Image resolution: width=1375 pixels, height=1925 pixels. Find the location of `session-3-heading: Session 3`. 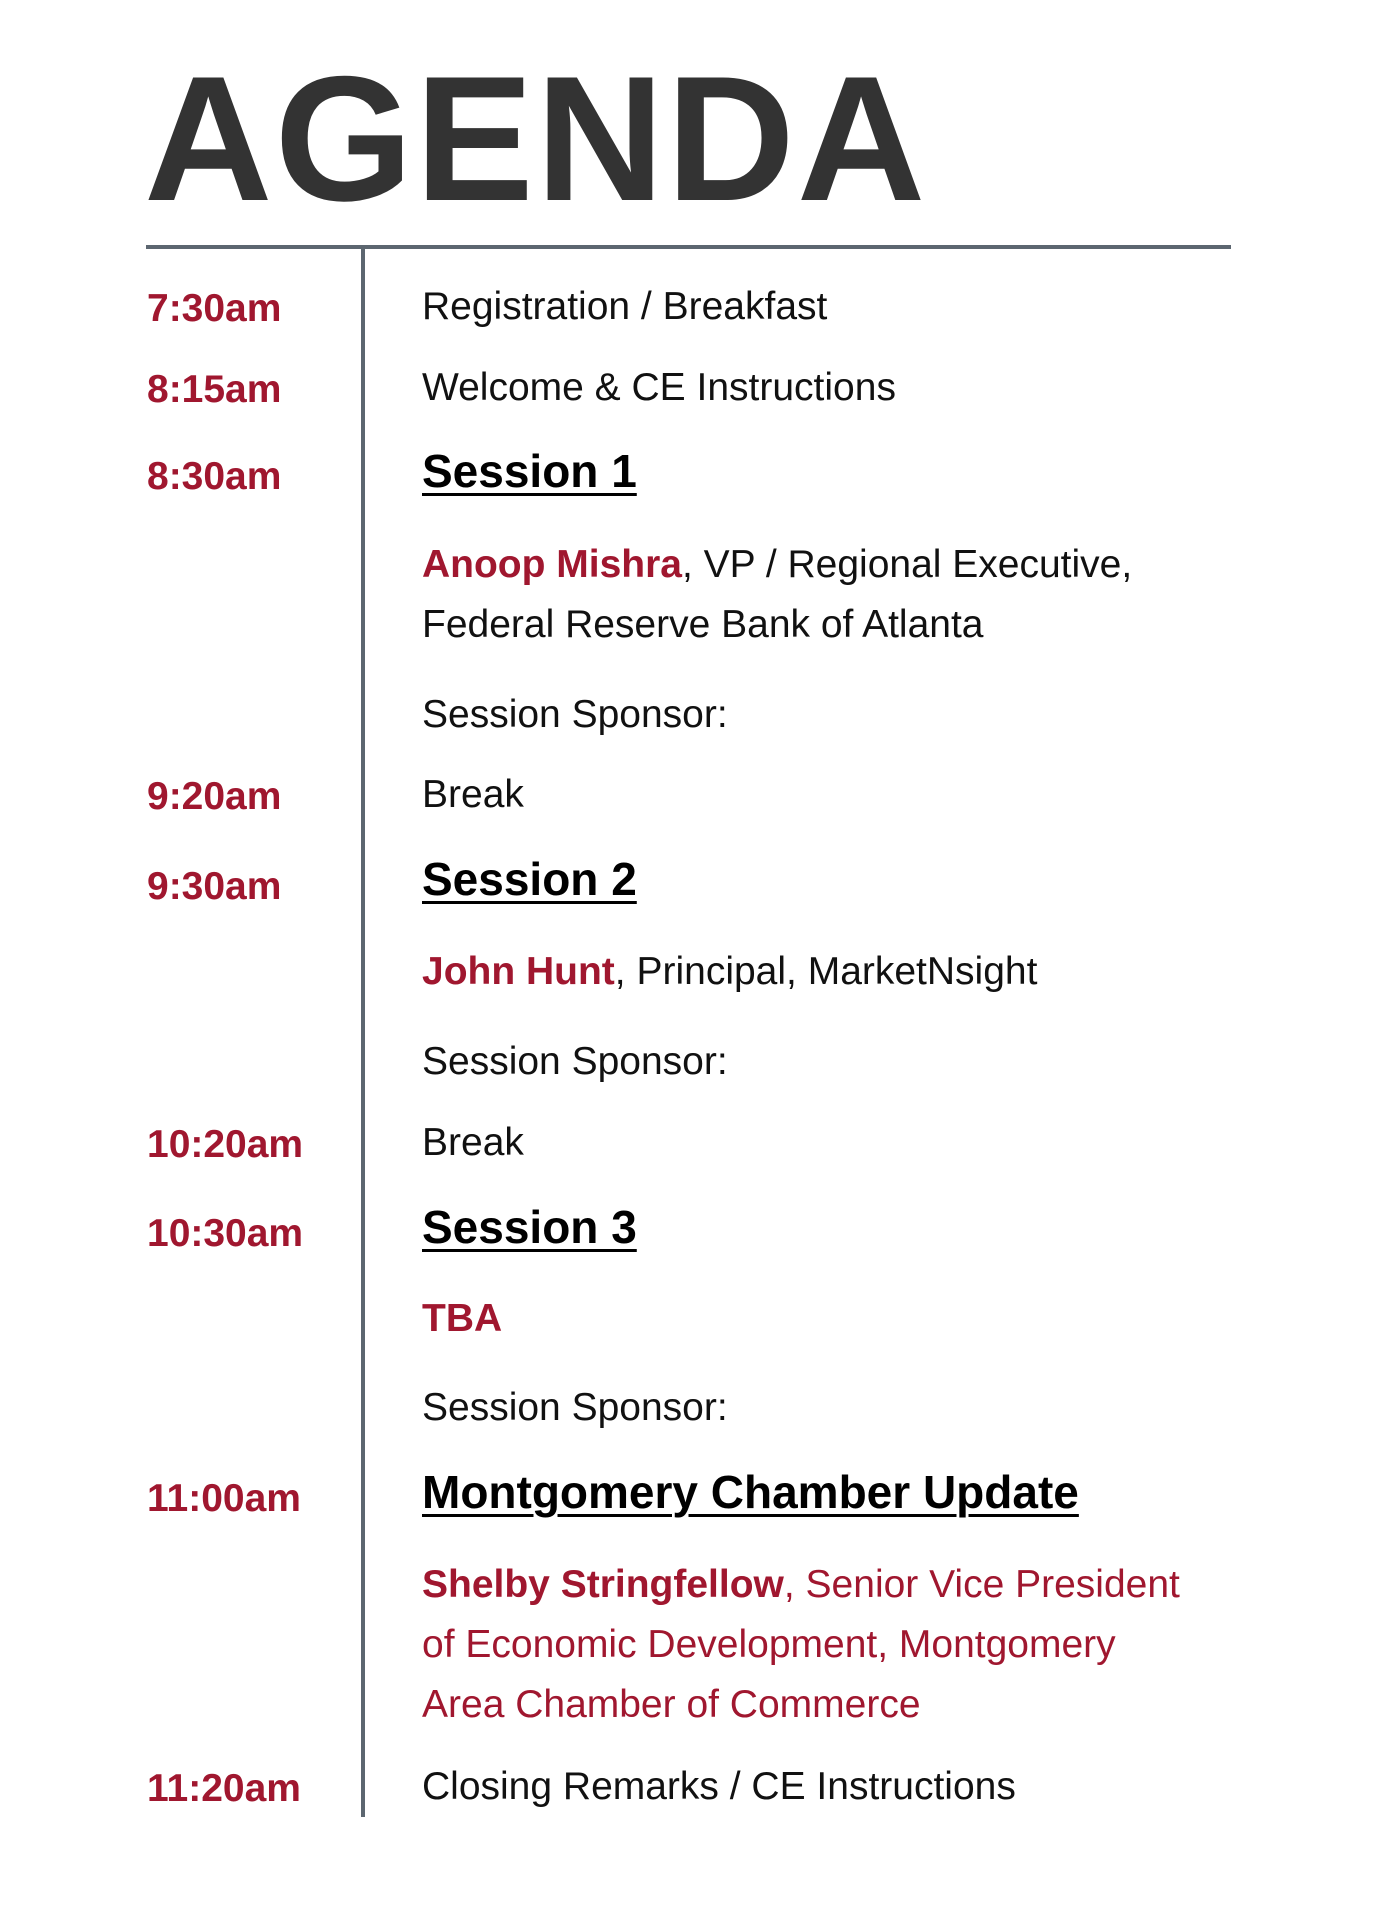

session-3-heading: Session 3 is located at coordinates (529, 1227).